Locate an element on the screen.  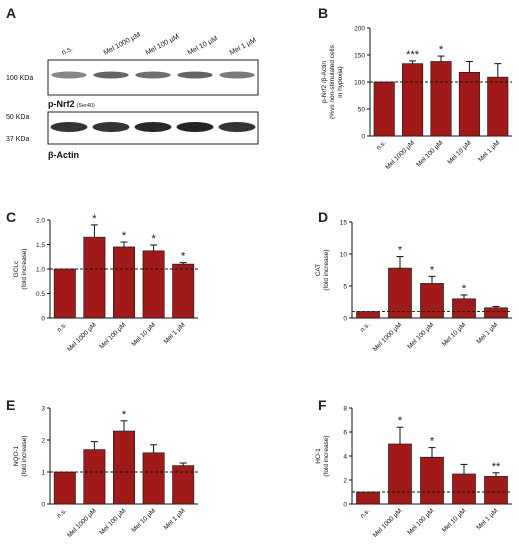
y-axis-label: p-Nrf2 /β-Actin is located at coordinates (324, 82).